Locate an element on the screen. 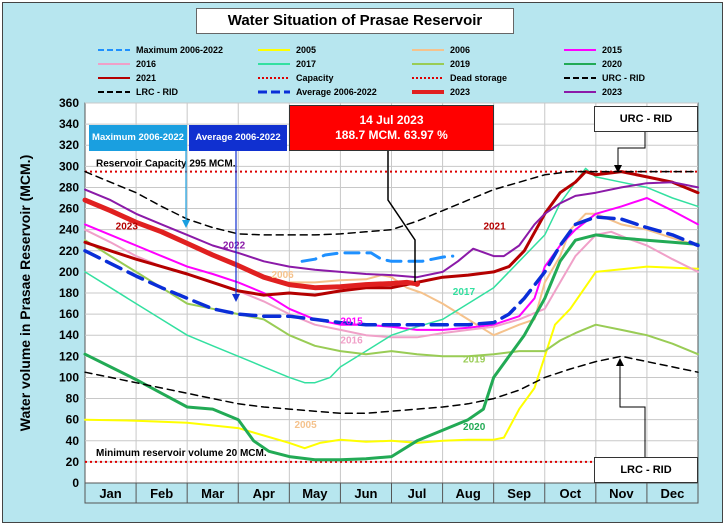 This screenshot has height=527, width=727. y-tick-label: 200 is located at coordinates (69, 272).